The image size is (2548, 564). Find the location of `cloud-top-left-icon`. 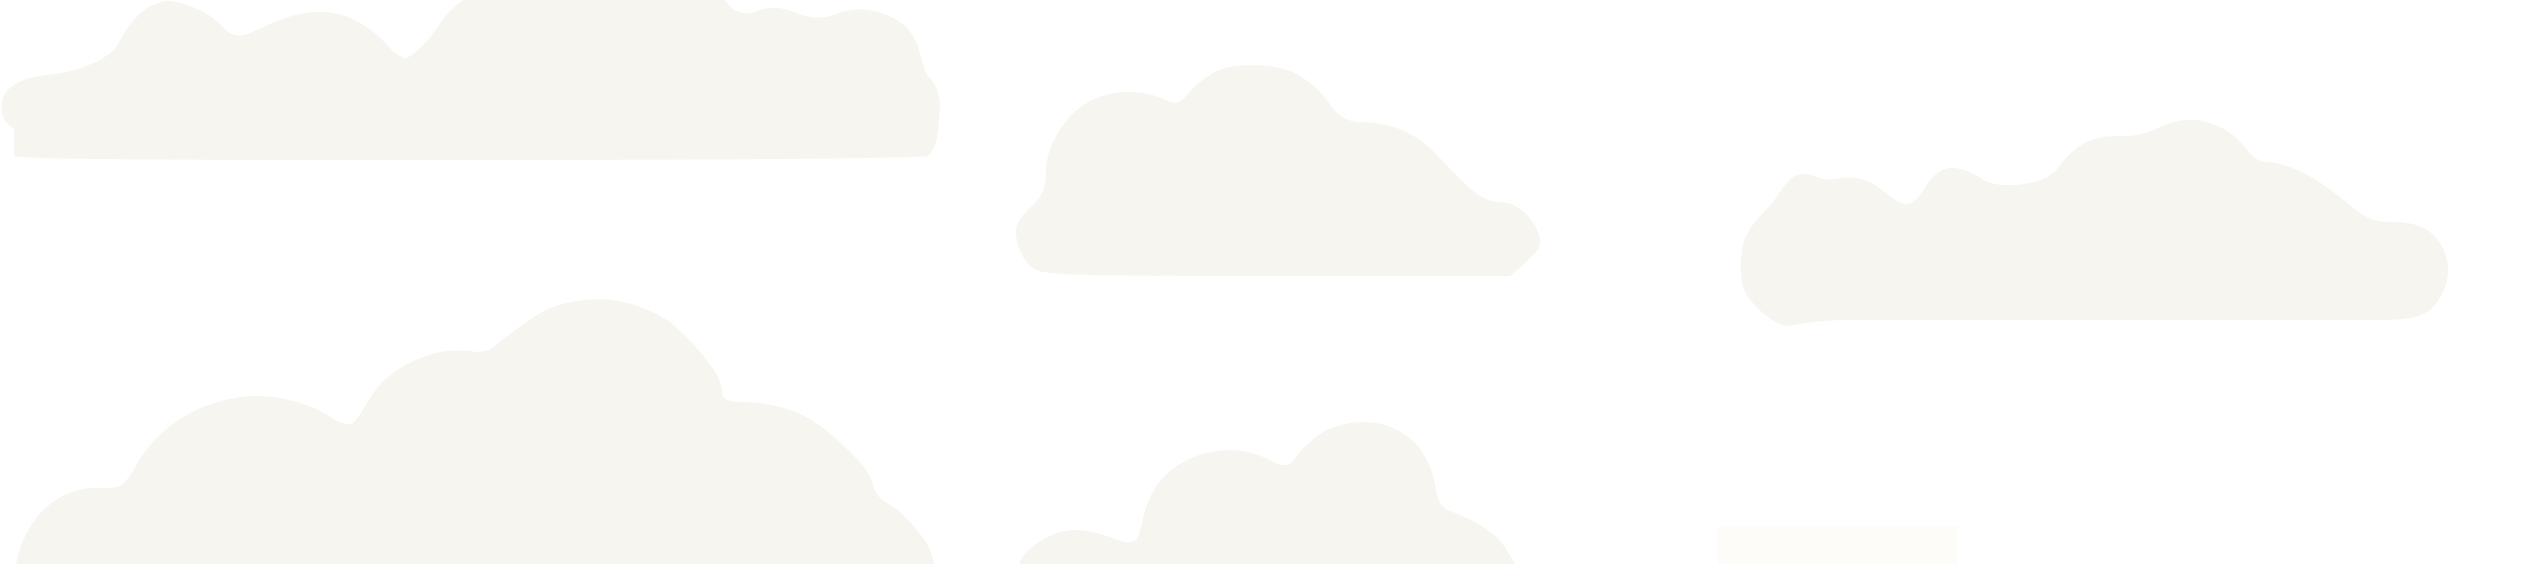

cloud-top-left-icon is located at coordinates (470, 80).